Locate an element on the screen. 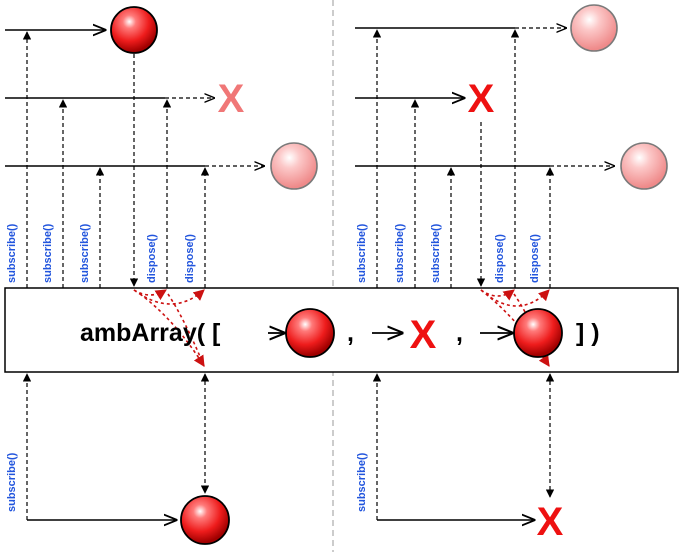 The image size is (685, 552). left-subscribe-label-2: subscribe() is located at coordinates (48, 253).